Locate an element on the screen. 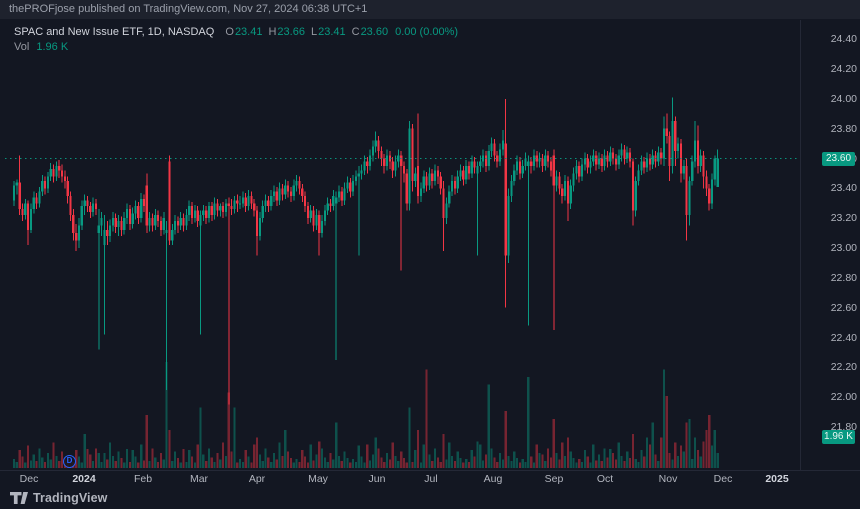 The height and width of the screenshot is (509, 860). time-tick-label: Nov is located at coordinates (668, 479).